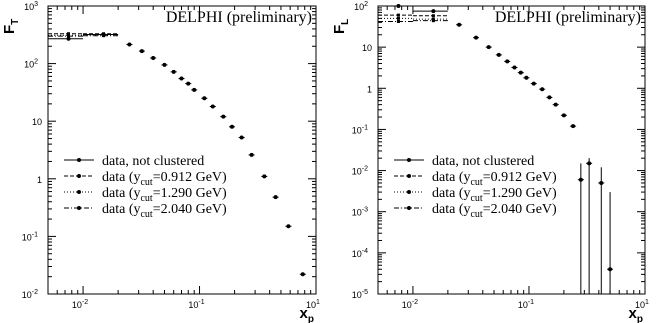 This screenshot has height=323, width=659. I want to click on y-tick-label: 10³, so click(31, 6).